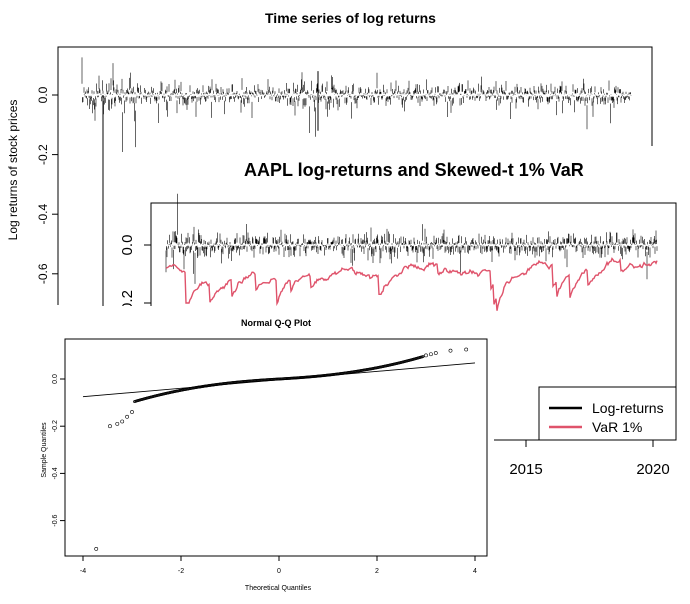 Image resolution: width=690 pixels, height=604 pixels. Describe the element at coordinates (181, 571) in the screenshot. I see `qq-xtick-label: -2` at that location.